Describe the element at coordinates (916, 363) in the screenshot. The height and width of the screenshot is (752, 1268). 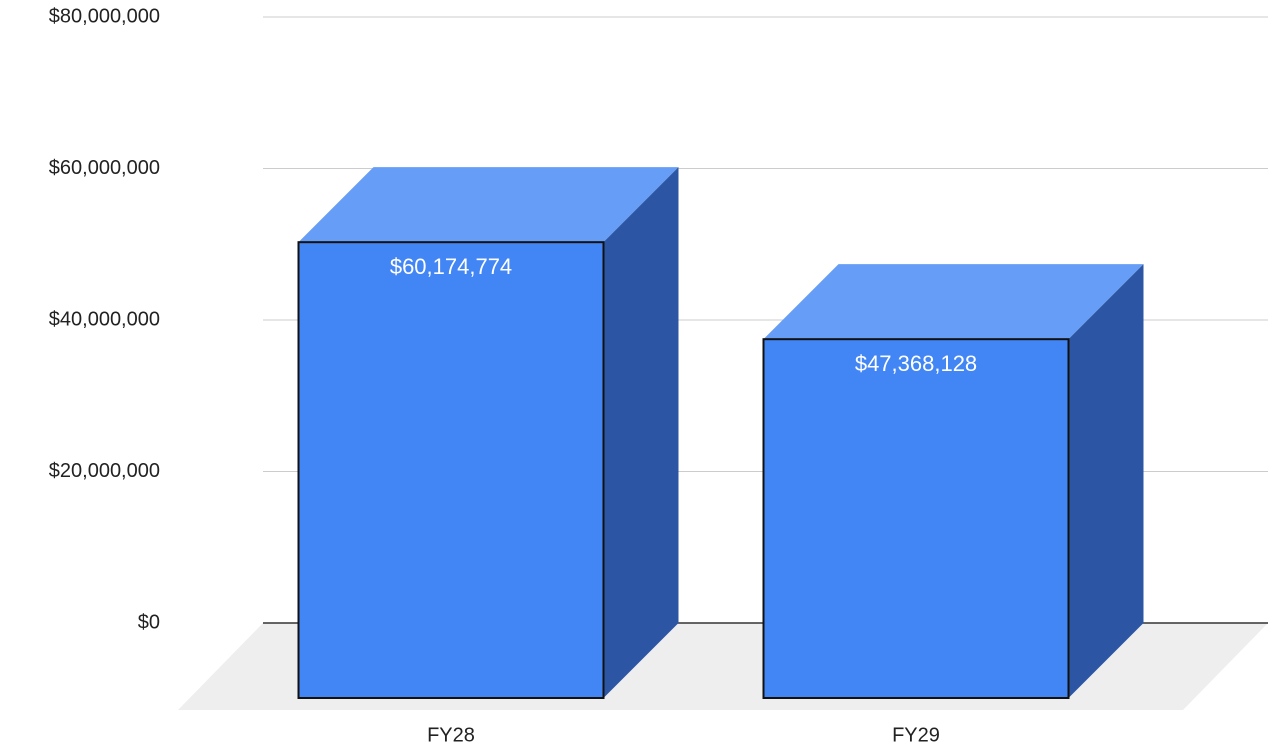
I see `value-label: $47,368,128` at that location.